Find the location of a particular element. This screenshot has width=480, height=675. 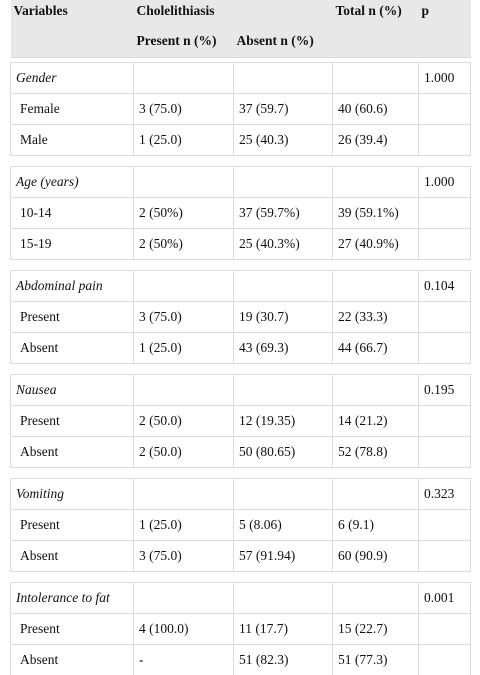

value-cell: 14 (21.2) is located at coordinates (376, 421).